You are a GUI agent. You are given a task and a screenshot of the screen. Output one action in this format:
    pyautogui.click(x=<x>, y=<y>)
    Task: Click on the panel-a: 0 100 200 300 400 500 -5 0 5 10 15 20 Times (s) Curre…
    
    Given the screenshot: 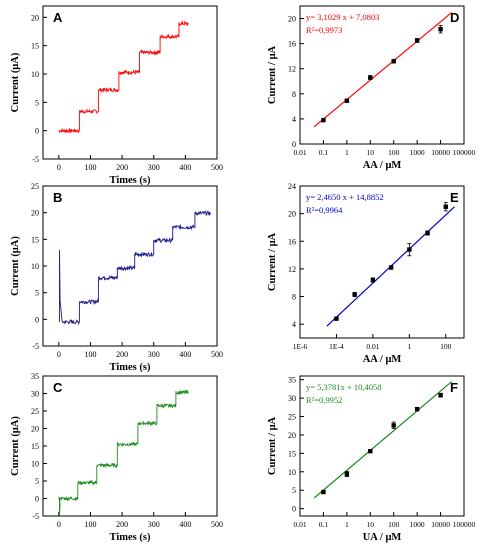 What is the action you would take?
    pyautogui.click(x=116, y=95)
    